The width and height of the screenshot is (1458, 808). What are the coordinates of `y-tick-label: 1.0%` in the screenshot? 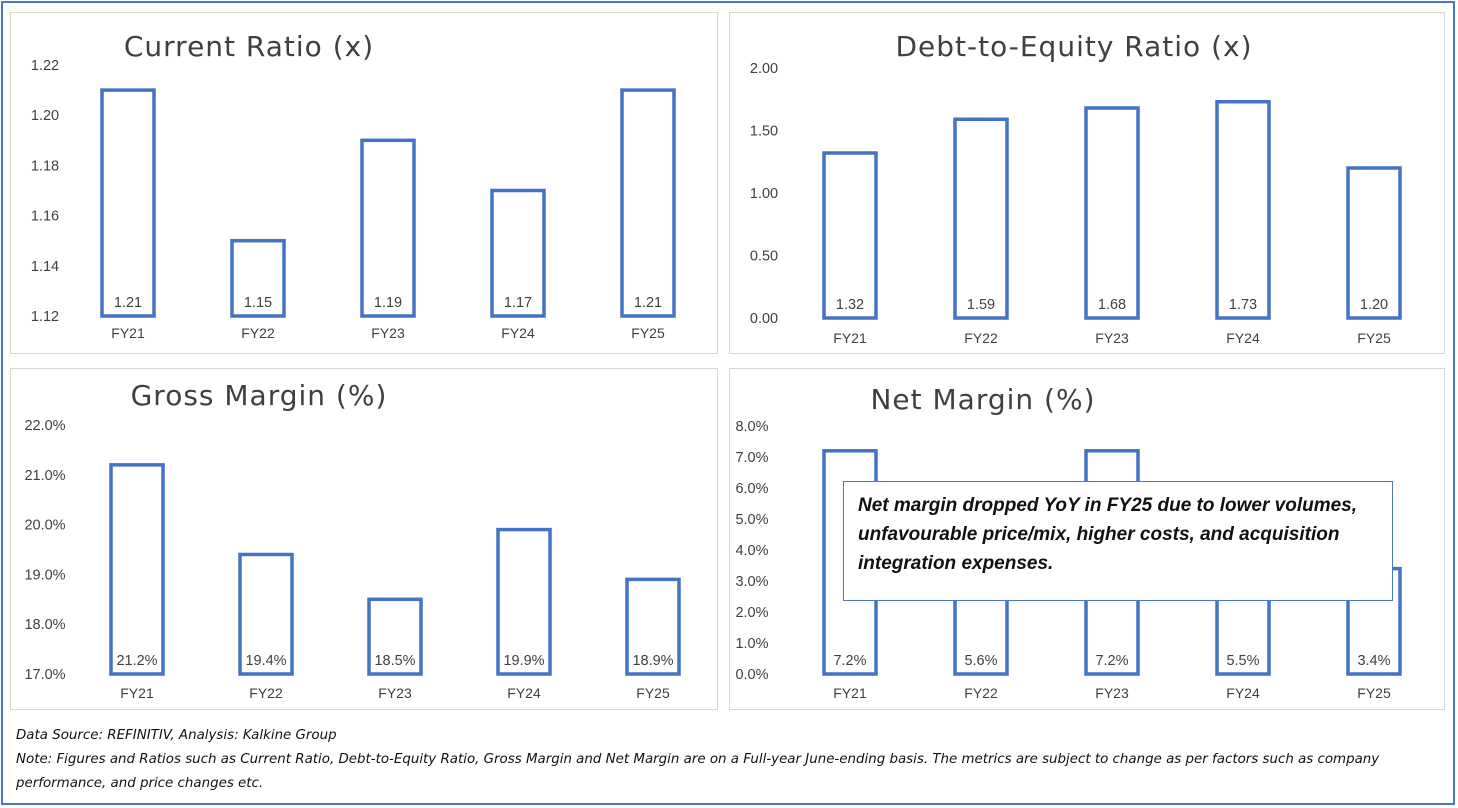 It's located at (751, 644).